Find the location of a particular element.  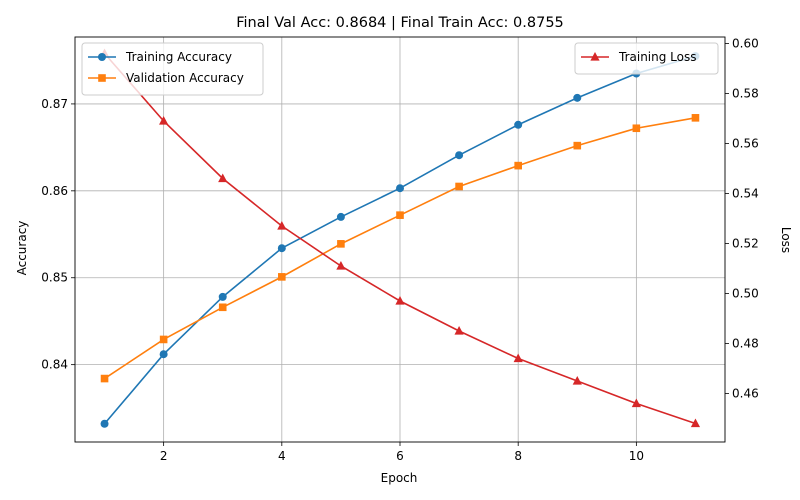

y-tick-label: 0.87 is located at coordinates (54, 104).